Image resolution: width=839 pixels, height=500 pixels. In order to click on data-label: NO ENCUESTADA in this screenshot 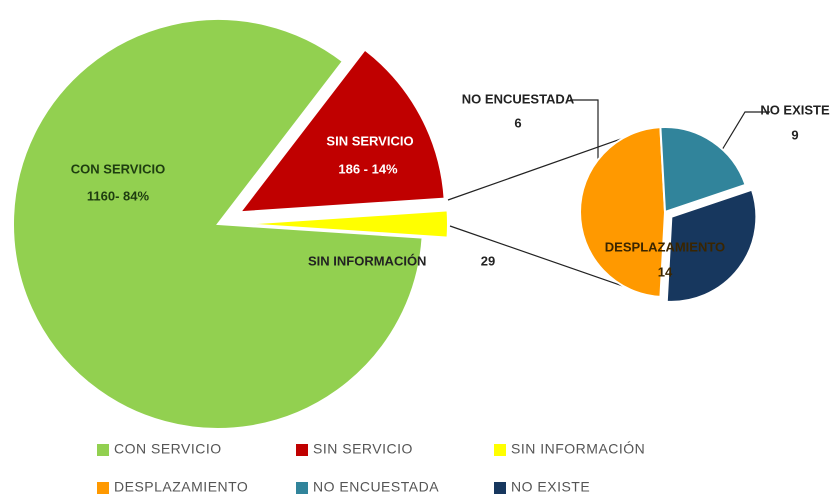, I will do `click(518, 98)`.